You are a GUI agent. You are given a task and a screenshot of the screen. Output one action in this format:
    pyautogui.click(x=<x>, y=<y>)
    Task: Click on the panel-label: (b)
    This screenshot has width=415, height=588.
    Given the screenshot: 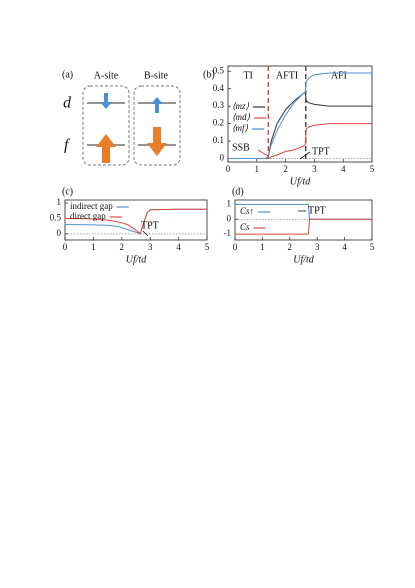 What is the action you would take?
    pyautogui.click(x=209, y=74)
    